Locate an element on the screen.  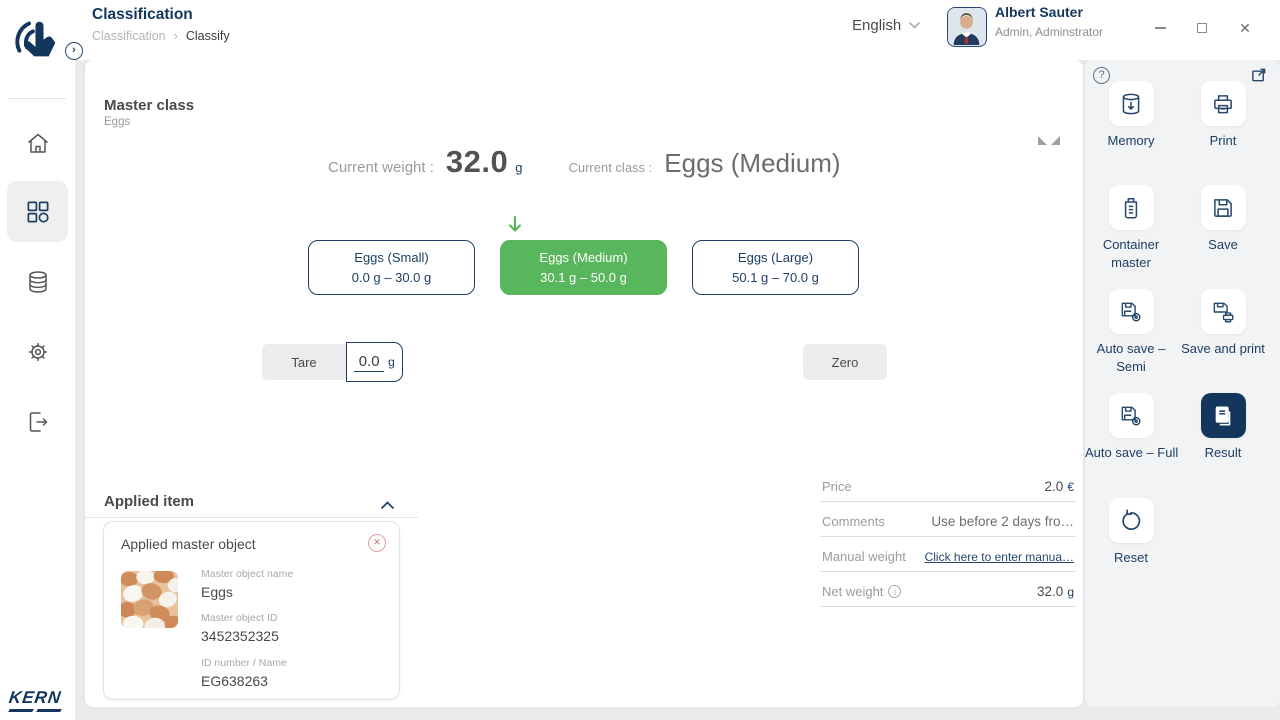
result-button: Result is located at coordinates (1223, 427).